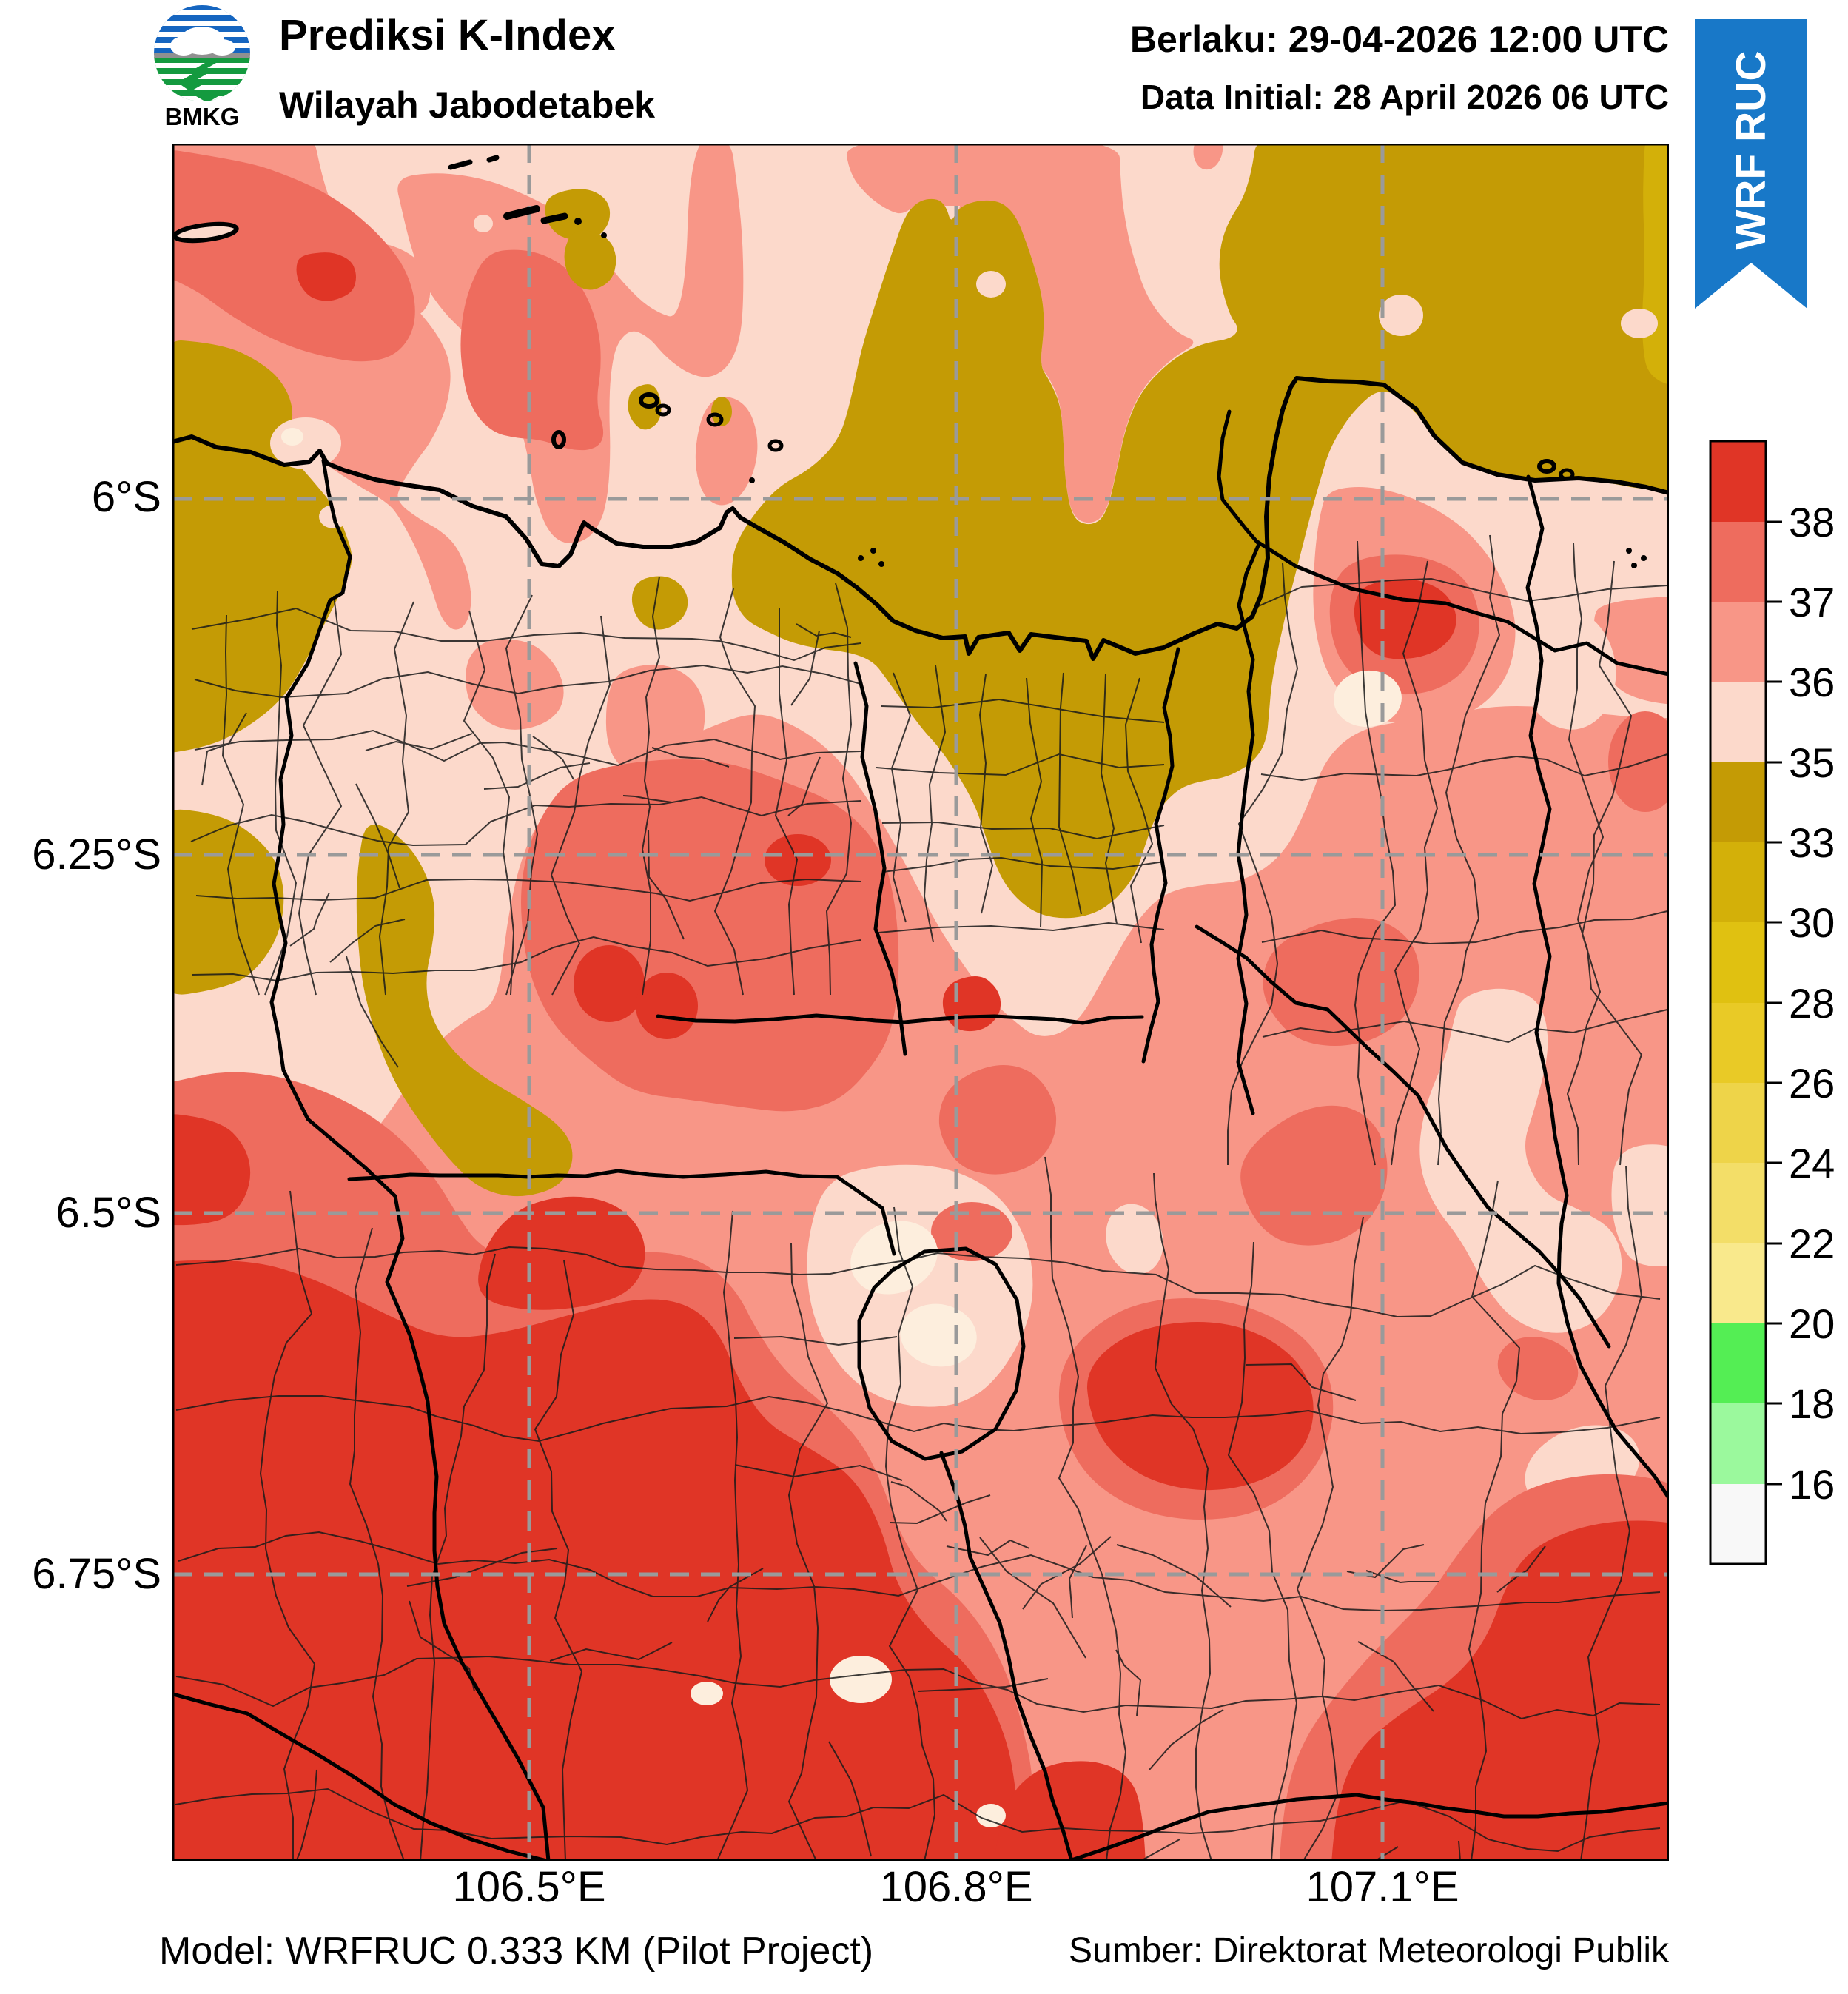 The image size is (1848, 1994). I want to click on svg-text: 18, so click(1812, 1403).